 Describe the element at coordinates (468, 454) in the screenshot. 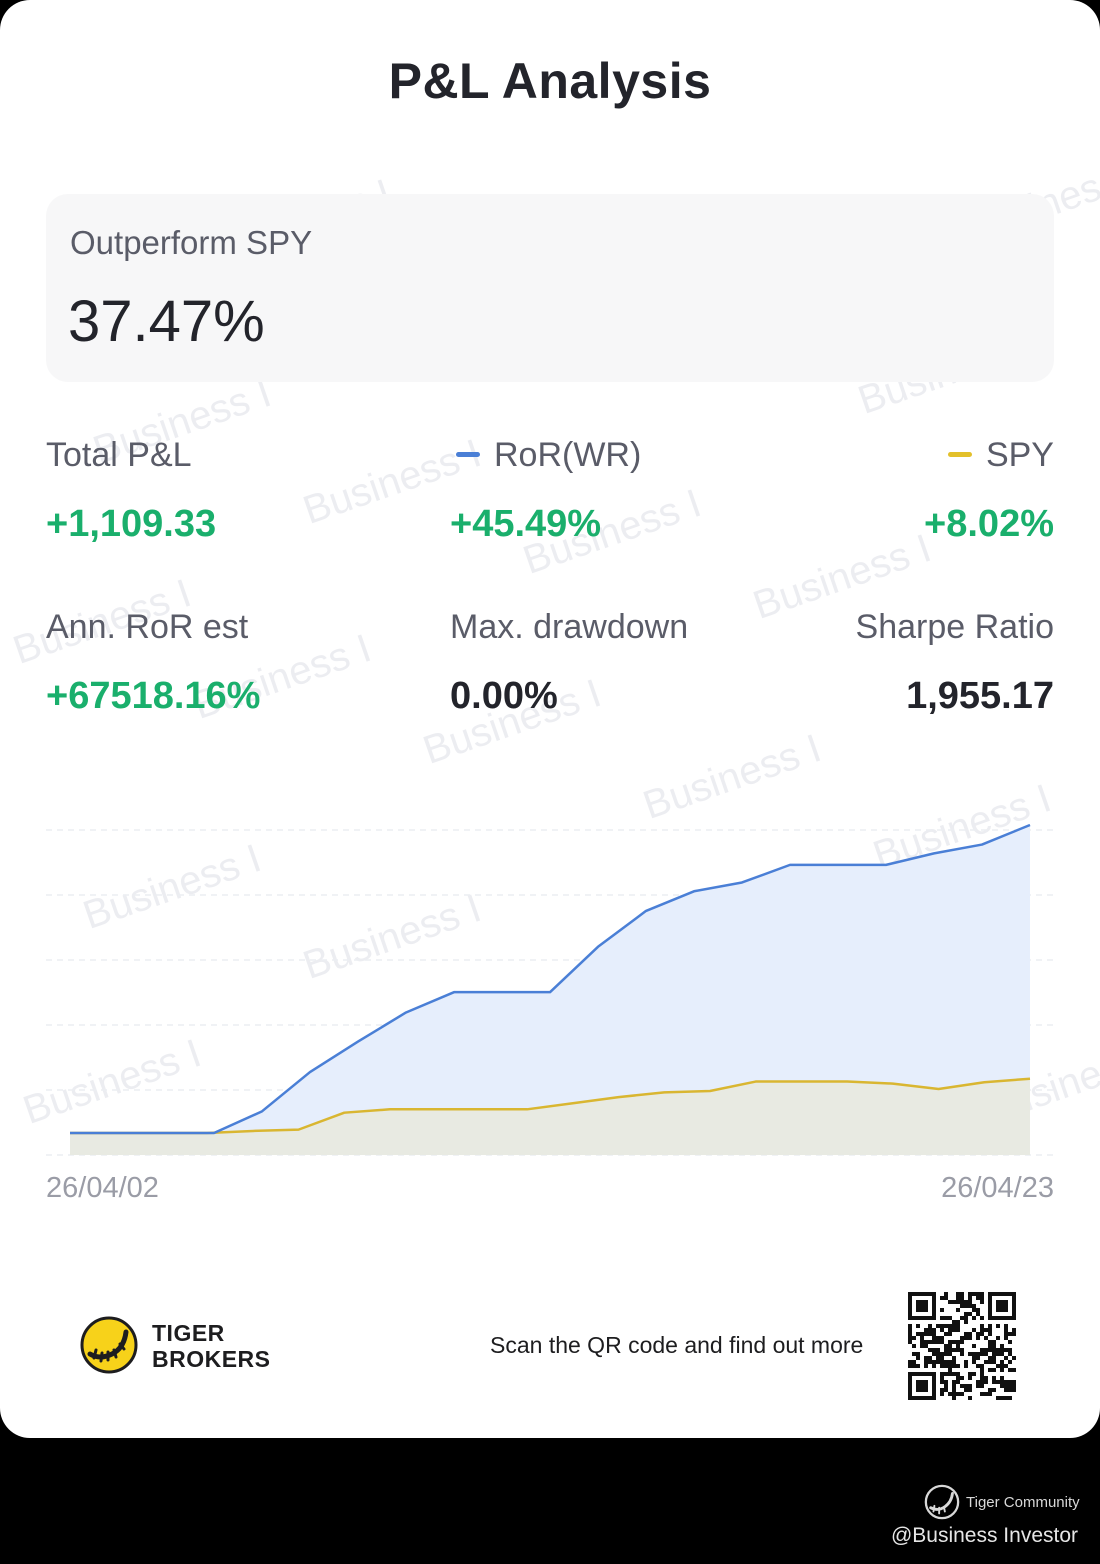

I see `ror-legend-marker-icon` at that location.